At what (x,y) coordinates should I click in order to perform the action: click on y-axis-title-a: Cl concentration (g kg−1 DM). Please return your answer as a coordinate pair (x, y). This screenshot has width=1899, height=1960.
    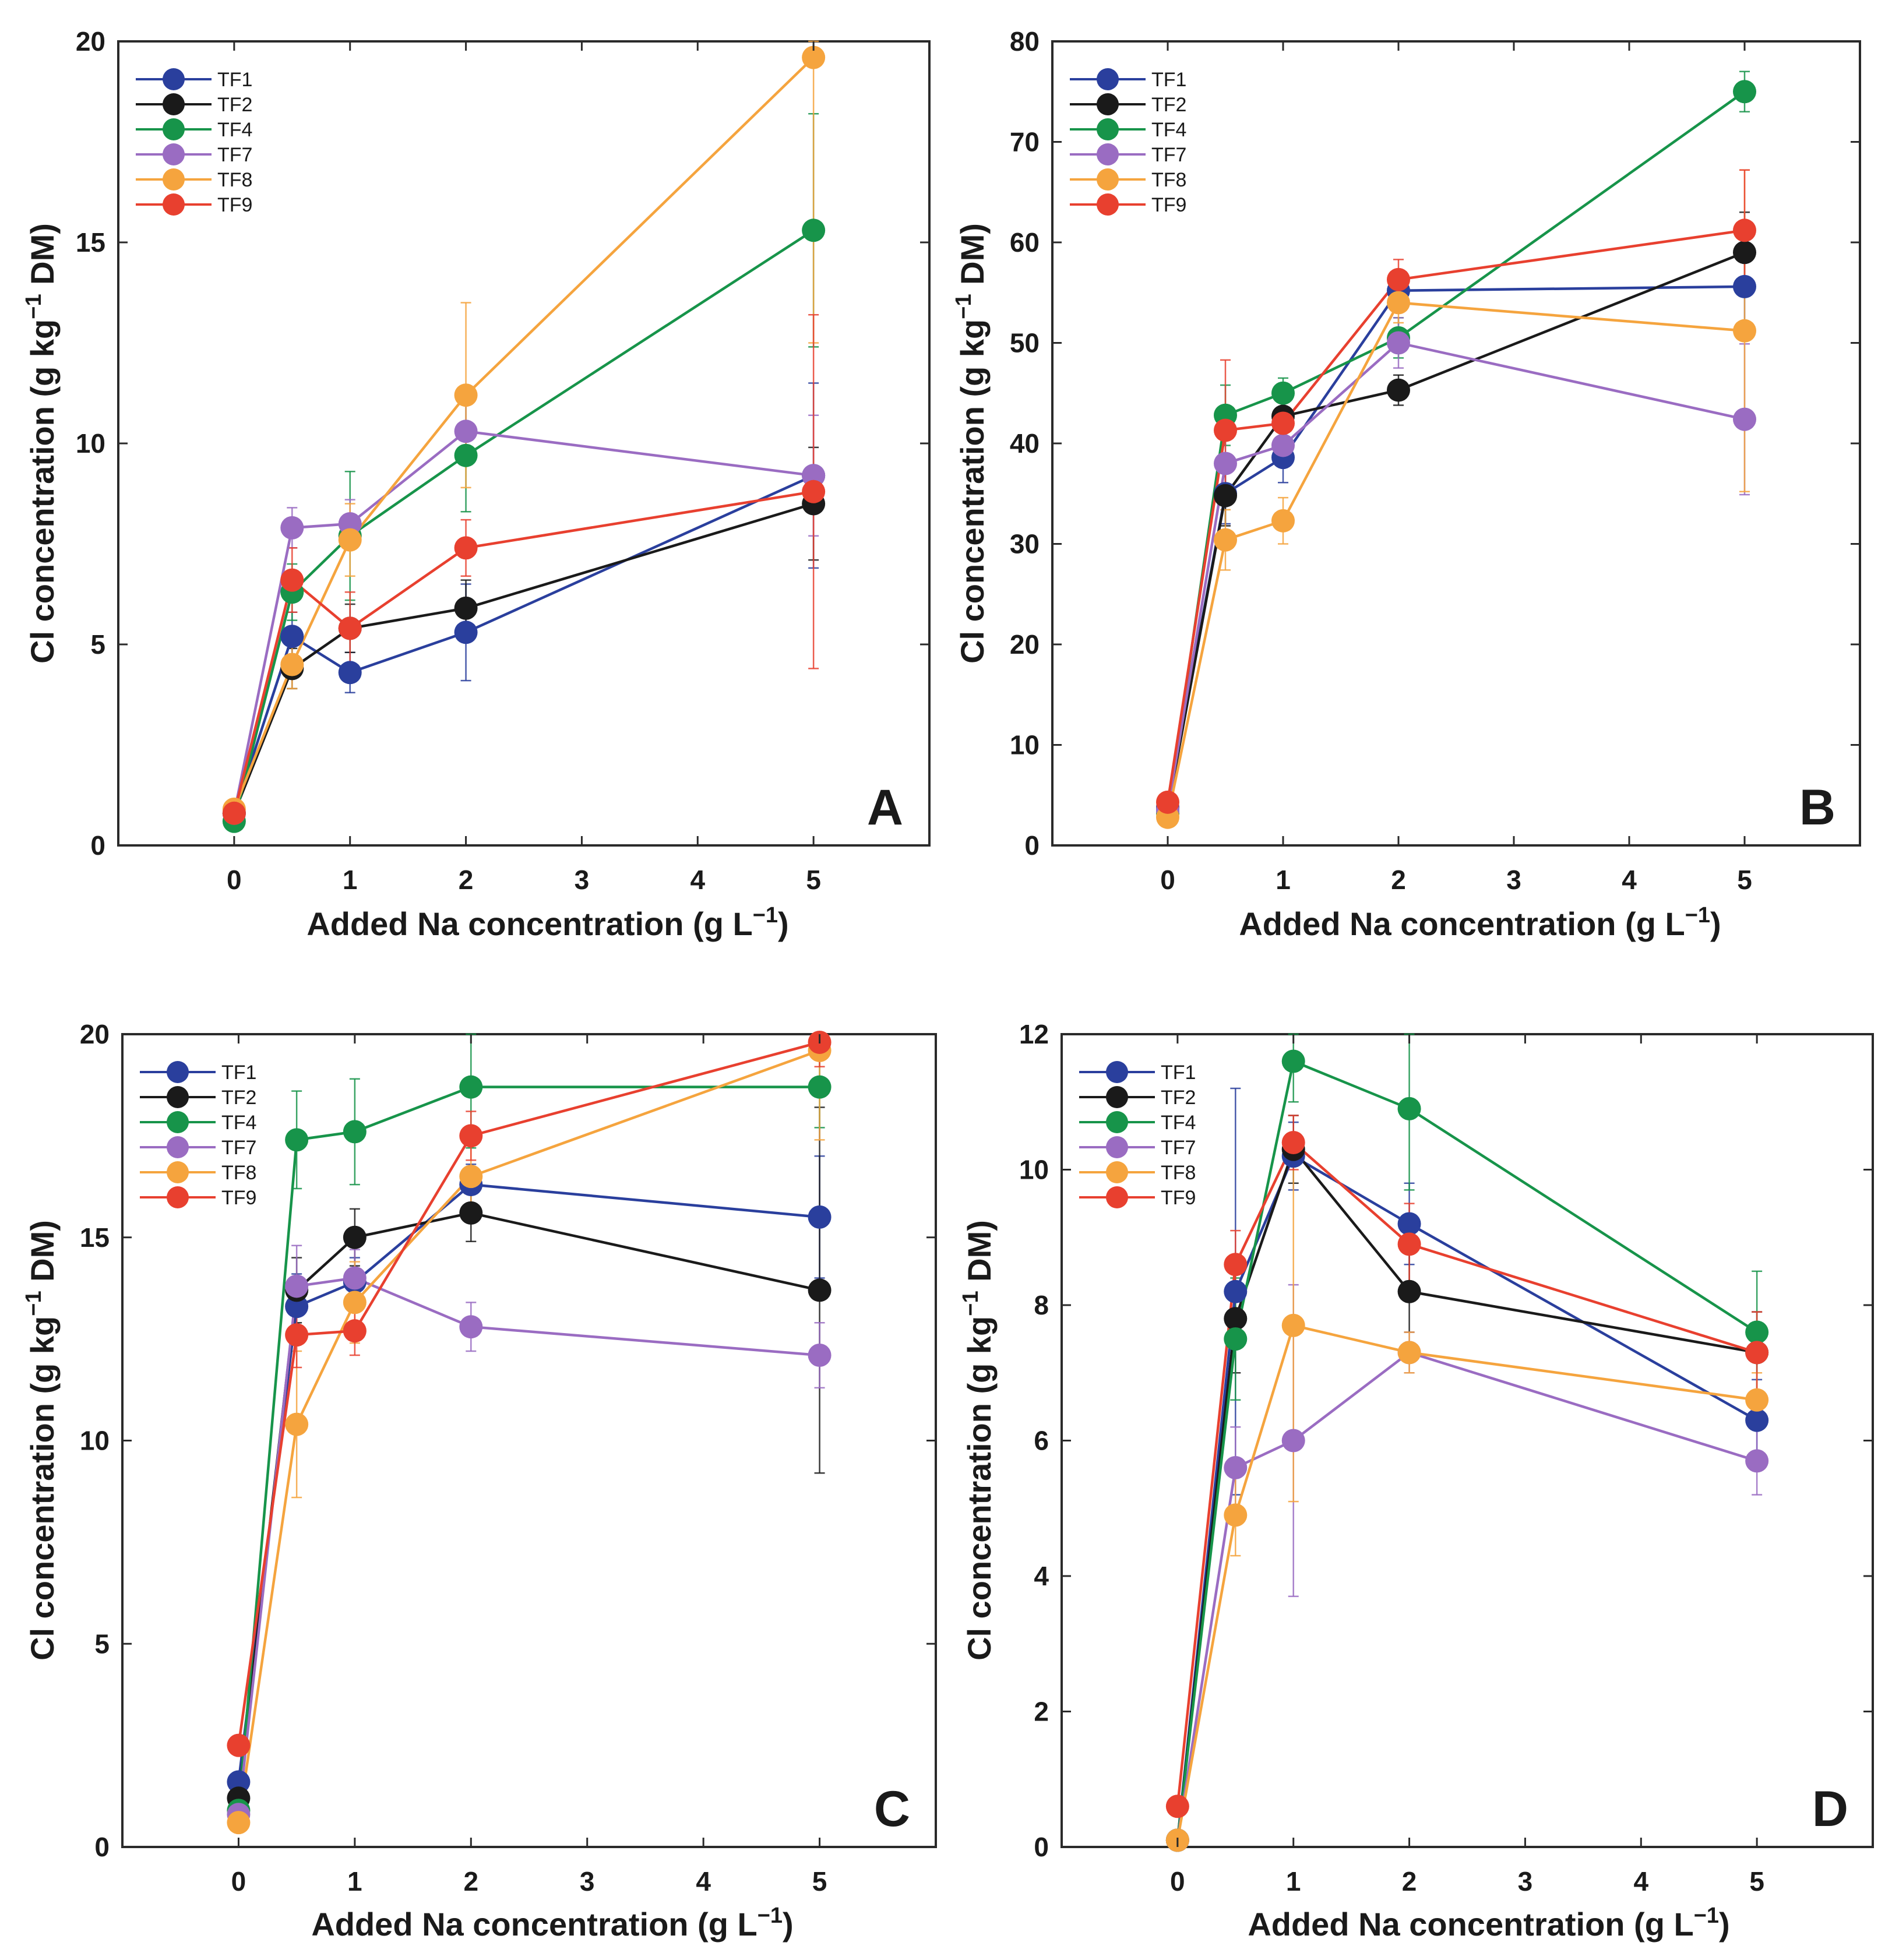
    Looking at the image, I should click on (41, 443).